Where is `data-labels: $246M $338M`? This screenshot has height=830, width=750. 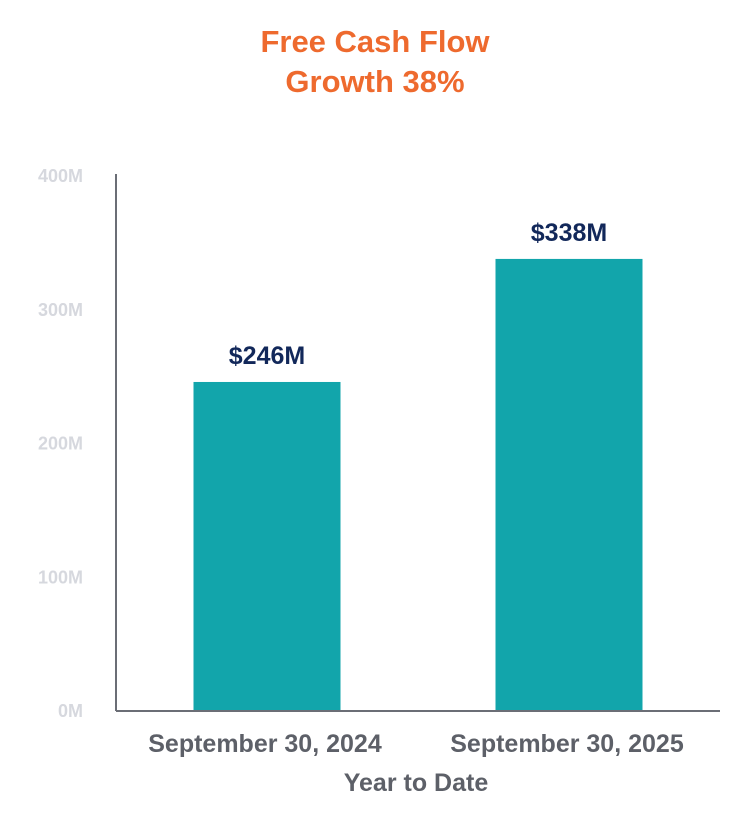 data-labels: $246M $338M is located at coordinates (418, 294).